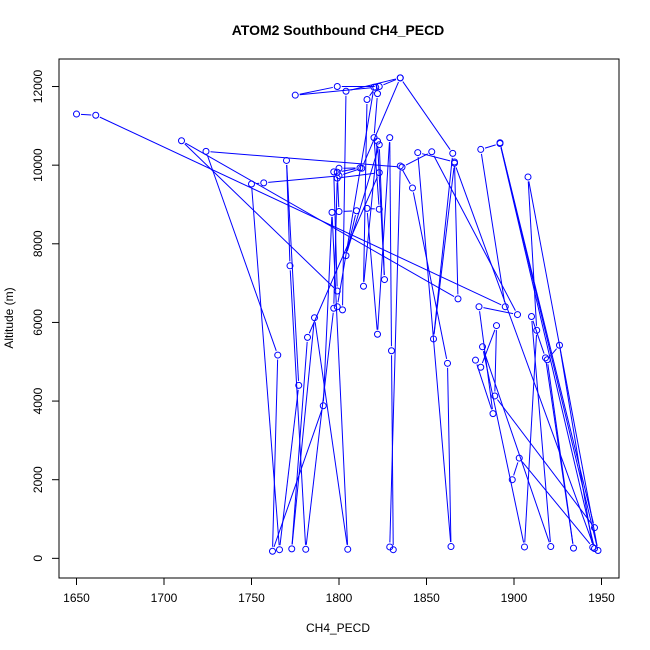  What do you see at coordinates (38, 558) in the screenshot?
I see `y-tick-label: 0` at bounding box center [38, 558].